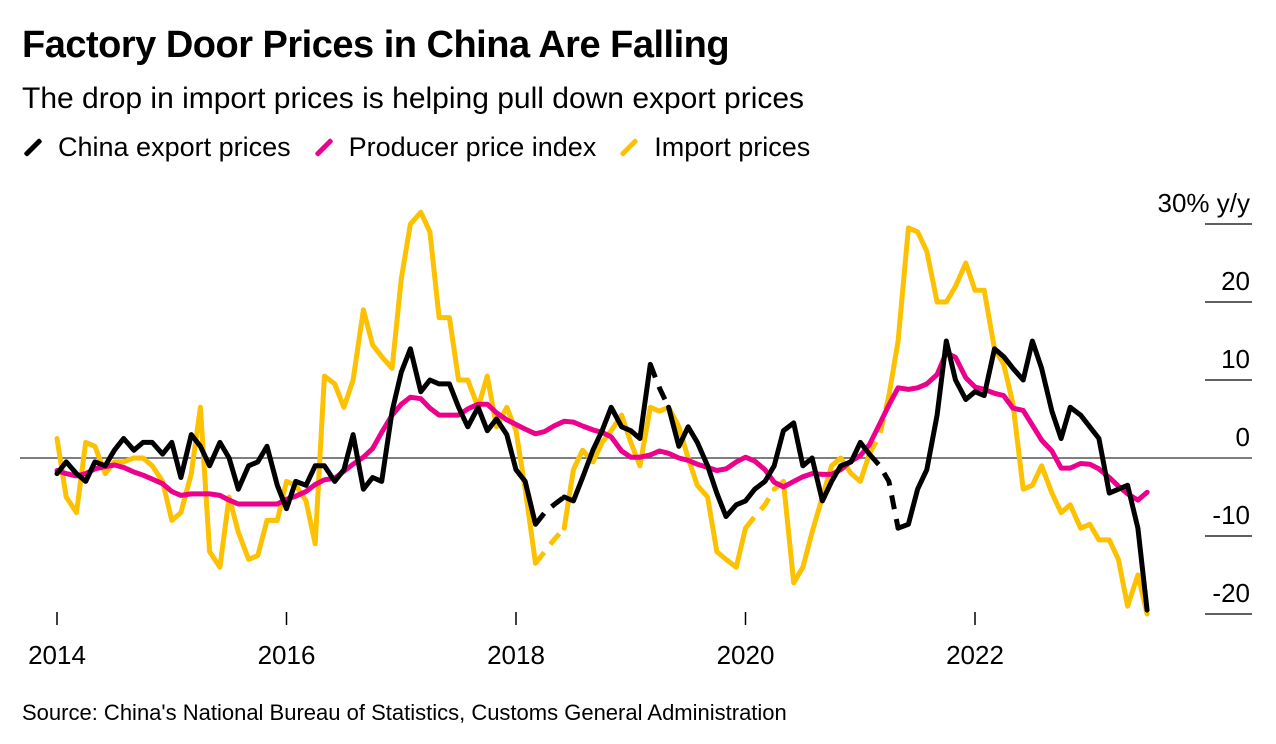 The image size is (1276, 744). I want to click on legend-label-export: China export prices, so click(174, 147).